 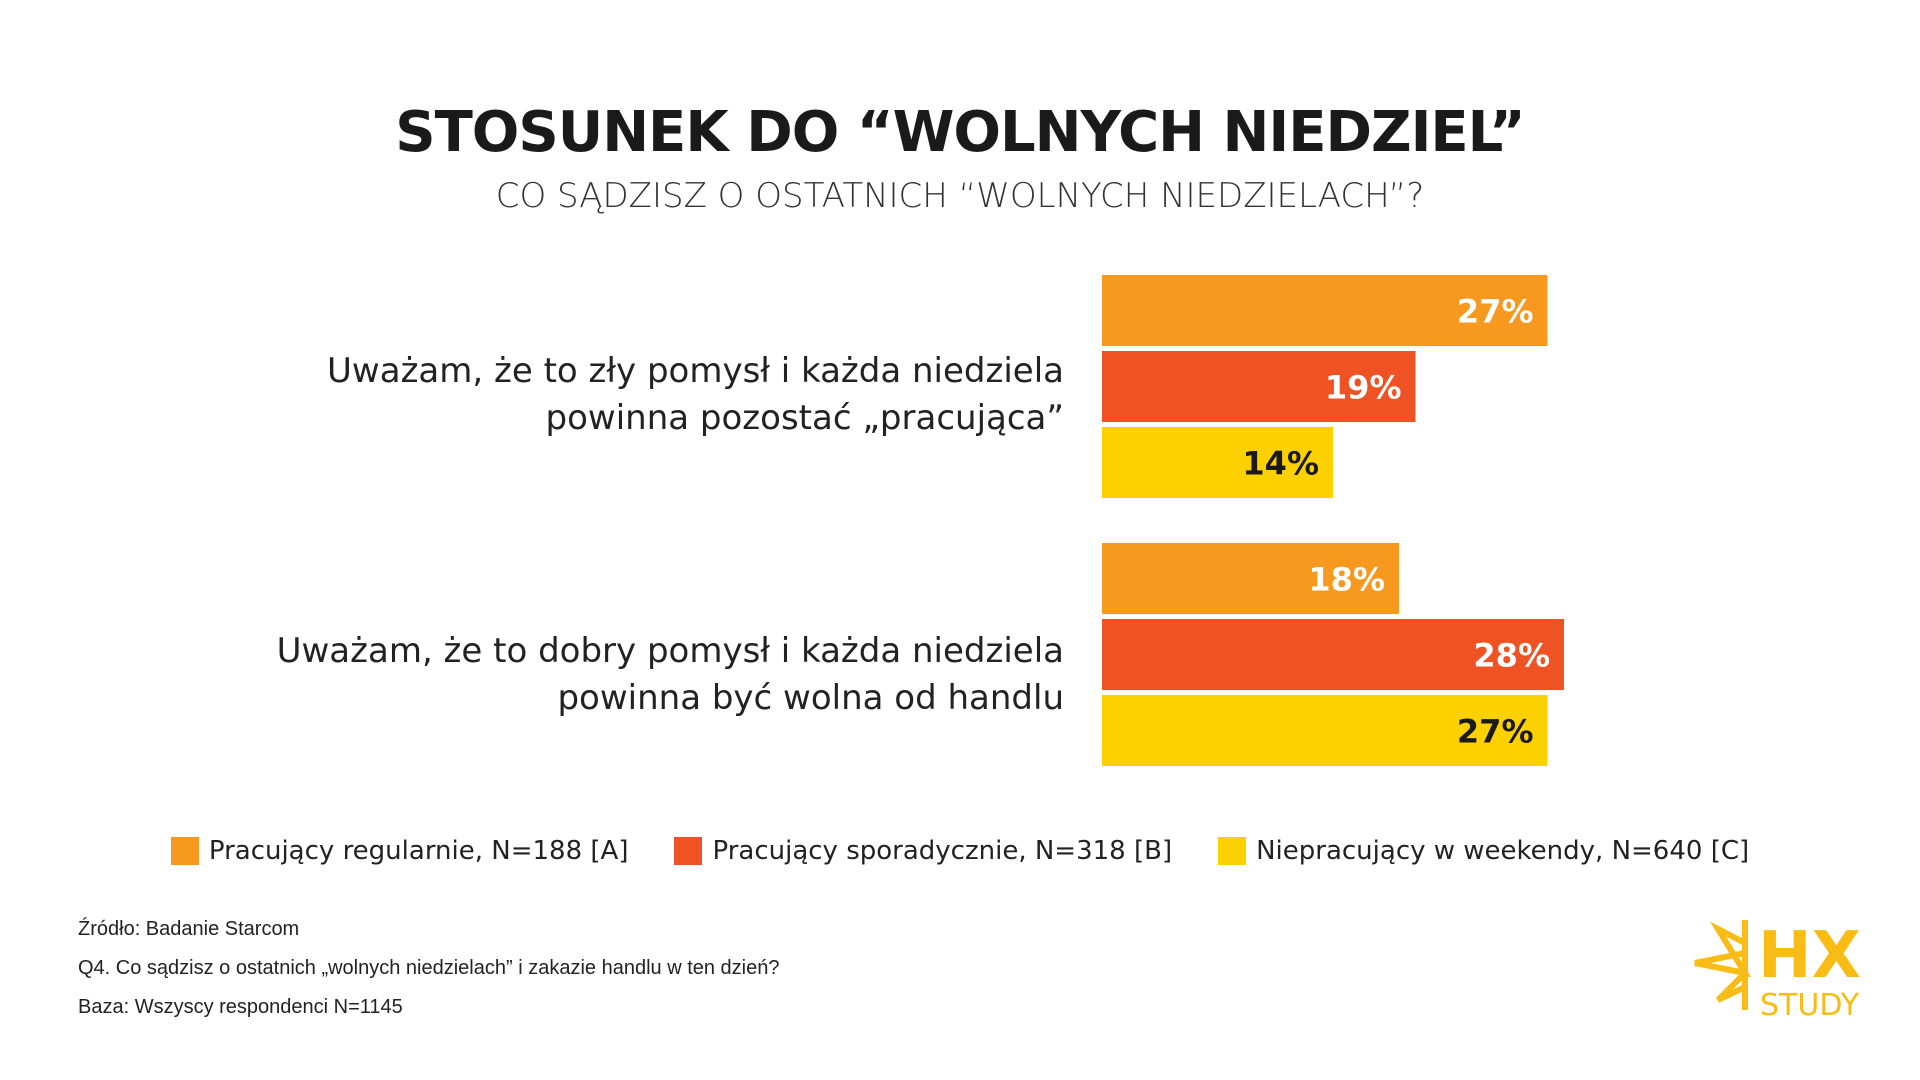 I want to click on legend-label: Pracujący regularnie, N=188 [A], so click(x=418, y=851).